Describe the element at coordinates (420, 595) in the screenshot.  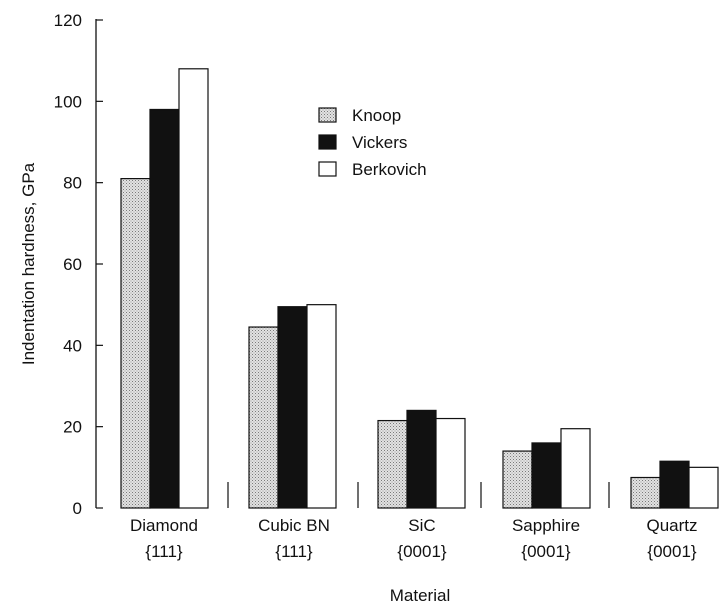
I see `x-axis-title: Material` at that location.